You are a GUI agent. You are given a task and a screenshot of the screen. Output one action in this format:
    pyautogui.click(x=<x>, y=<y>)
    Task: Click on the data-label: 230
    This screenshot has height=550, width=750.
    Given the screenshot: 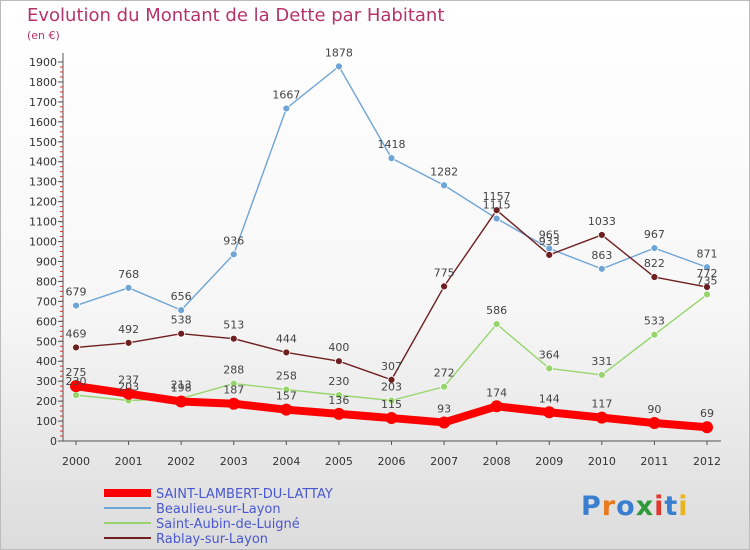 What is the action you would take?
    pyautogui.click(x=76, y=381)
    